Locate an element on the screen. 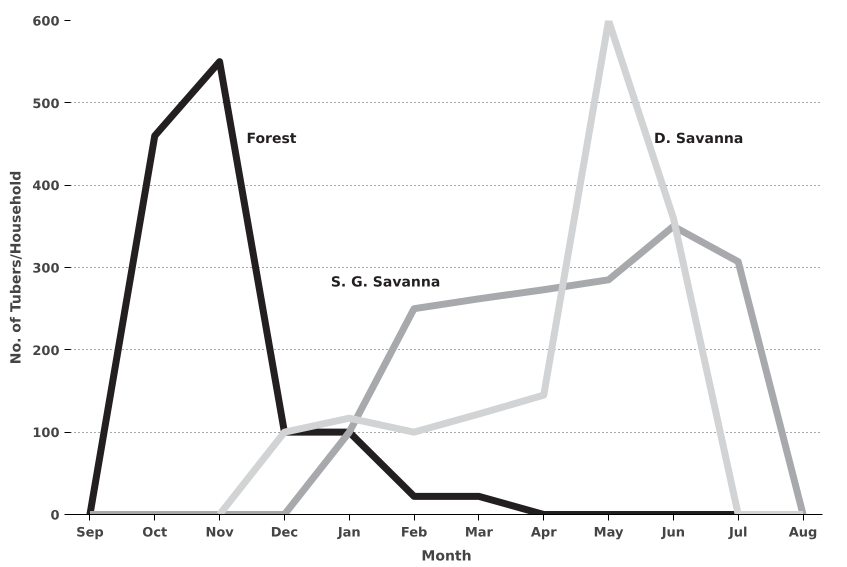 This screenshot has width=847, height=567. annotation: Forest is located at coordinates (271, 139).